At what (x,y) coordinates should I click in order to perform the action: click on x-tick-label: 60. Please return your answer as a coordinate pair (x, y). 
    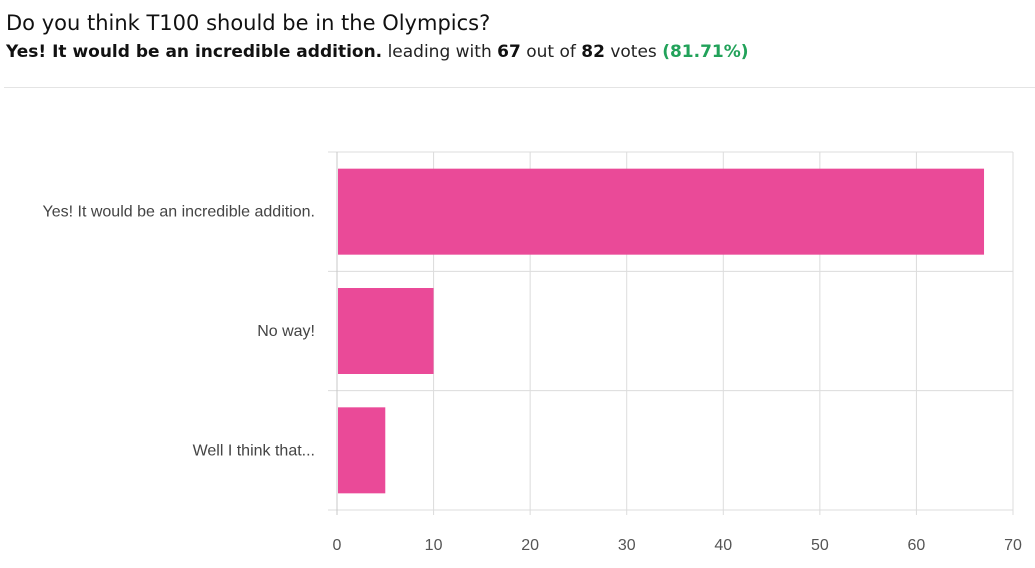
    Looking at the image, I should click on (917, 545).